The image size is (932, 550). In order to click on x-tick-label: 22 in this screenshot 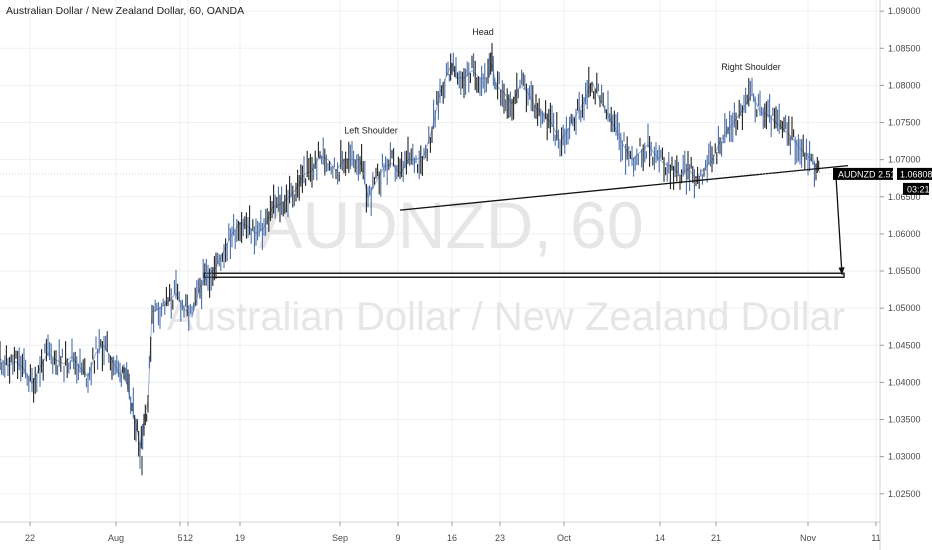, I will do `click(30, 538)`.